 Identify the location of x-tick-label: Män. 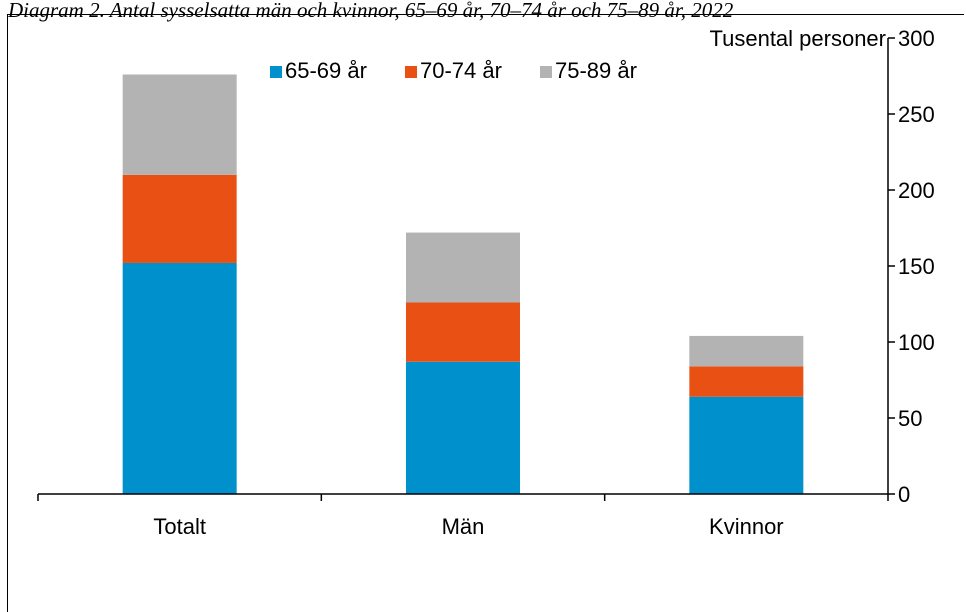
(463, 526).